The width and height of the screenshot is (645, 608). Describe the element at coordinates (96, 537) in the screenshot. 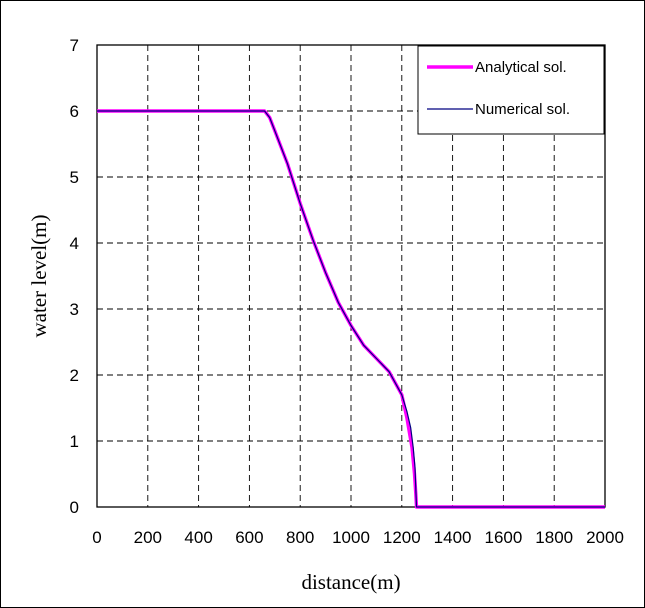

I see `x-tick-label: 0` at that location.